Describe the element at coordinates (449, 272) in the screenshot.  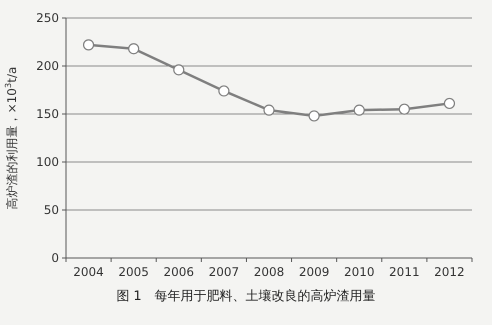
I see `x-tick-label: 2012` at that location.